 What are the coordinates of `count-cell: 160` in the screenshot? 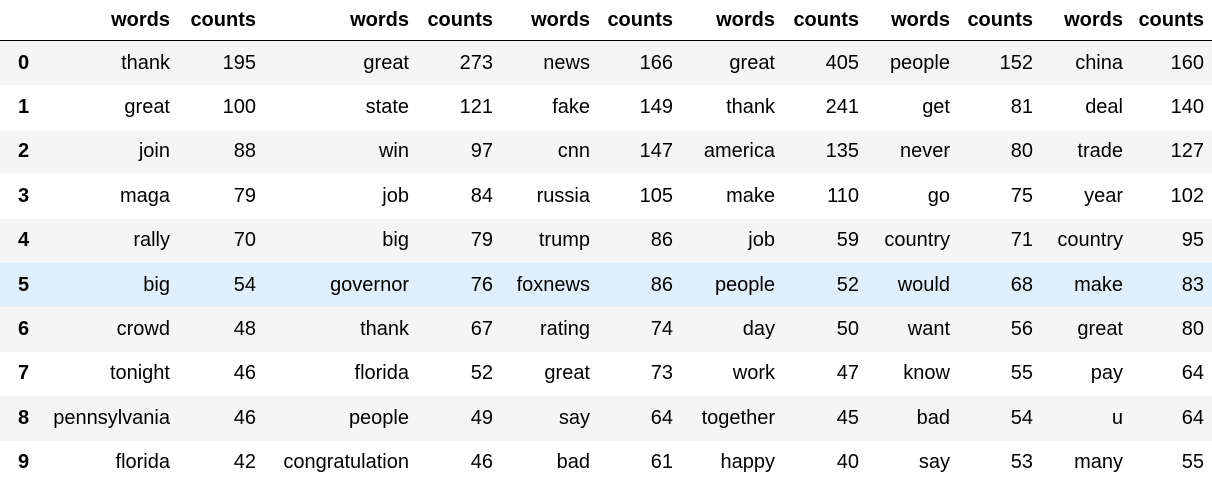 It's located at (1187, 62).